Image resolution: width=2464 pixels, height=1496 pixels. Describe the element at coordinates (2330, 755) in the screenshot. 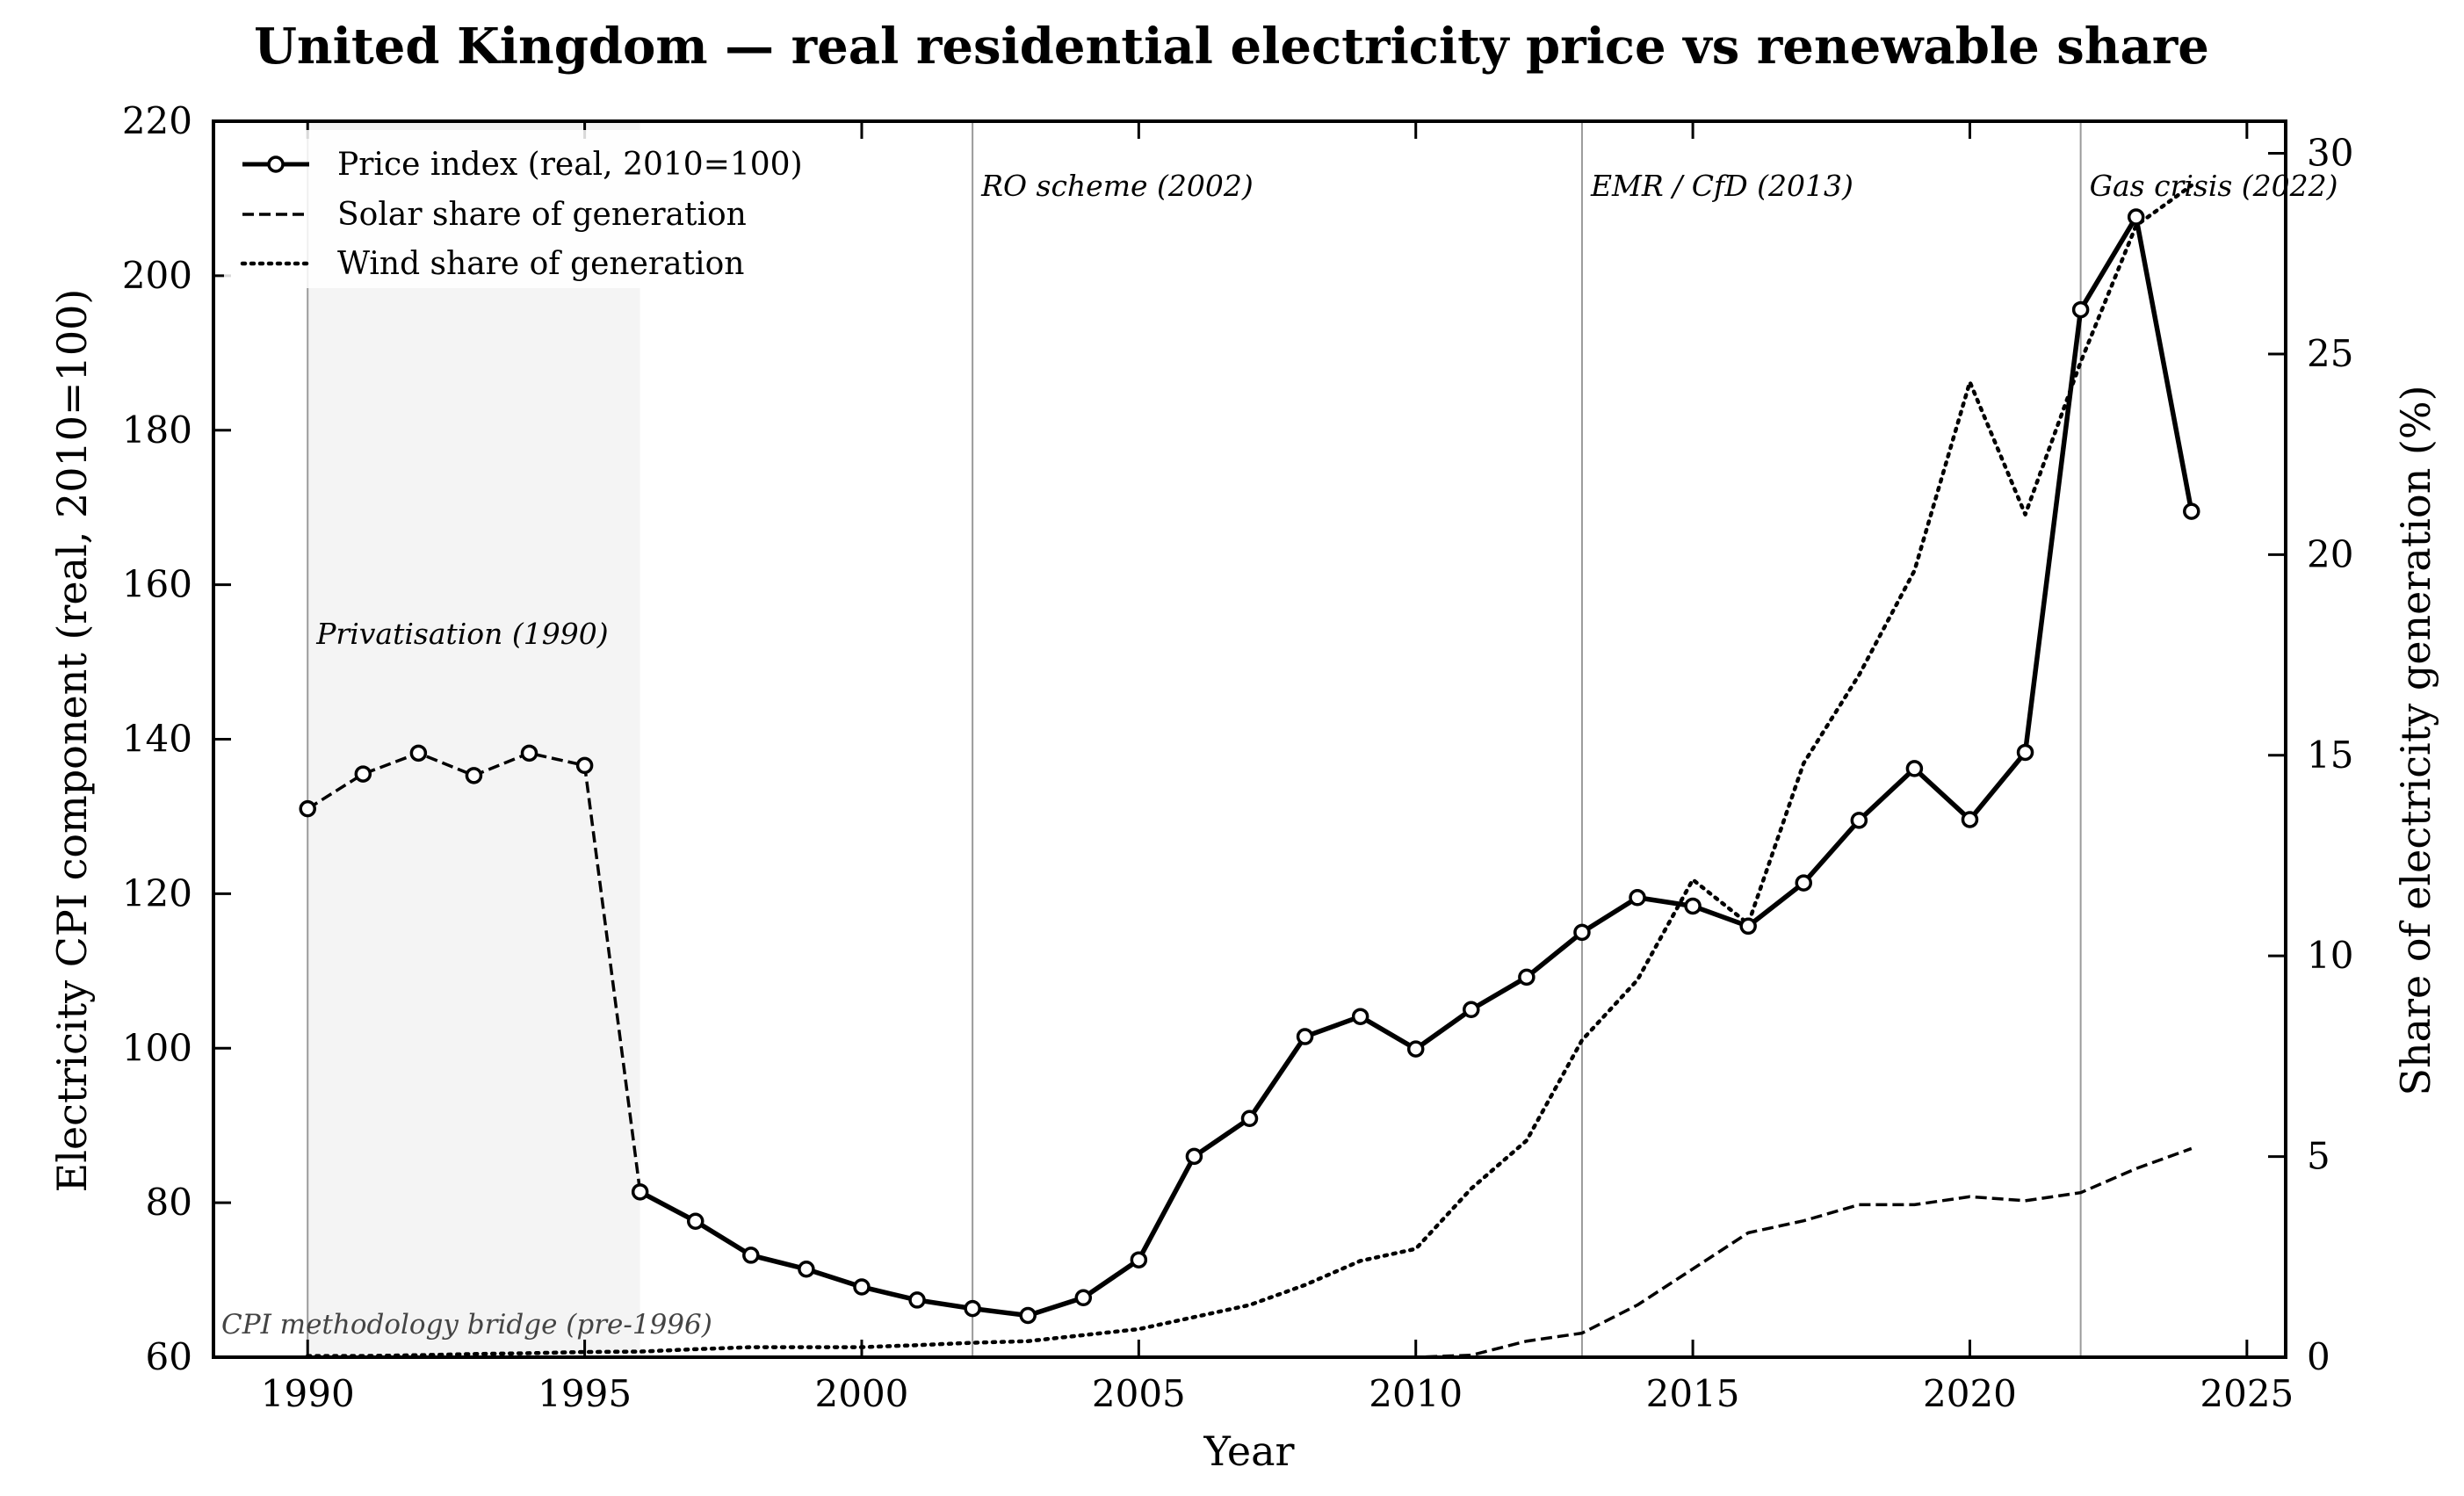

I see `y-right-tick-label: 15` at that location.